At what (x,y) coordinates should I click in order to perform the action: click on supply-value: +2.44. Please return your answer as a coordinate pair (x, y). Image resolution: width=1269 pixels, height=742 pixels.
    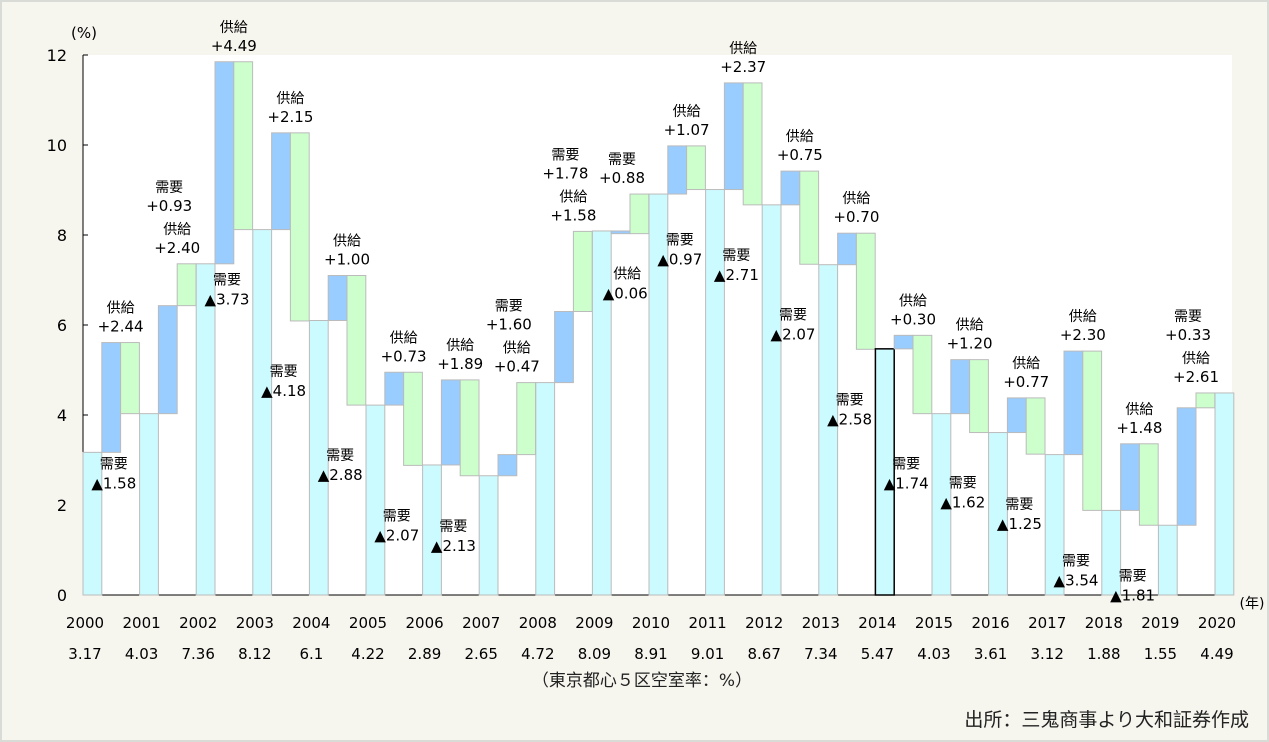
    Looking at the image, I should click on (121, 327).